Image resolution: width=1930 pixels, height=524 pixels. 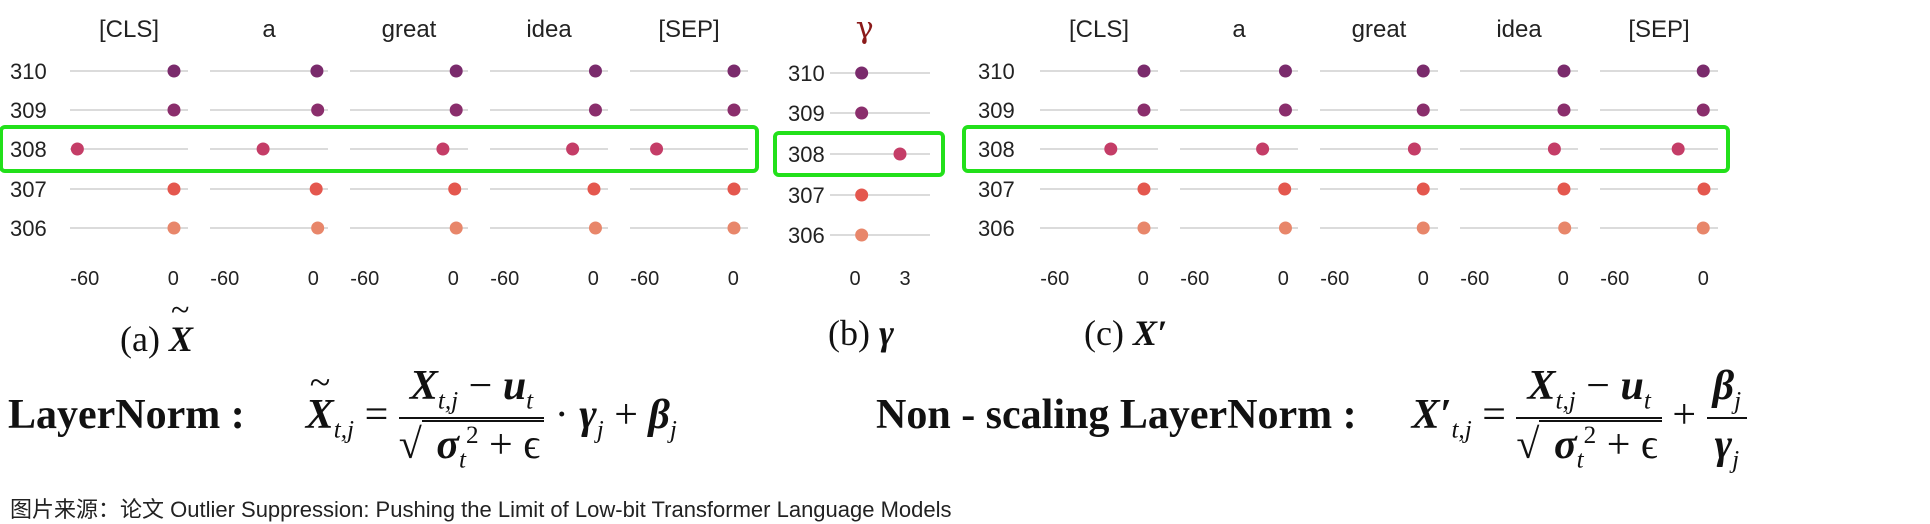 What do you see at coordinates (1346, 149) in the screenshot?
I see `highlight-box-c` at bounding box center [1346, 149].